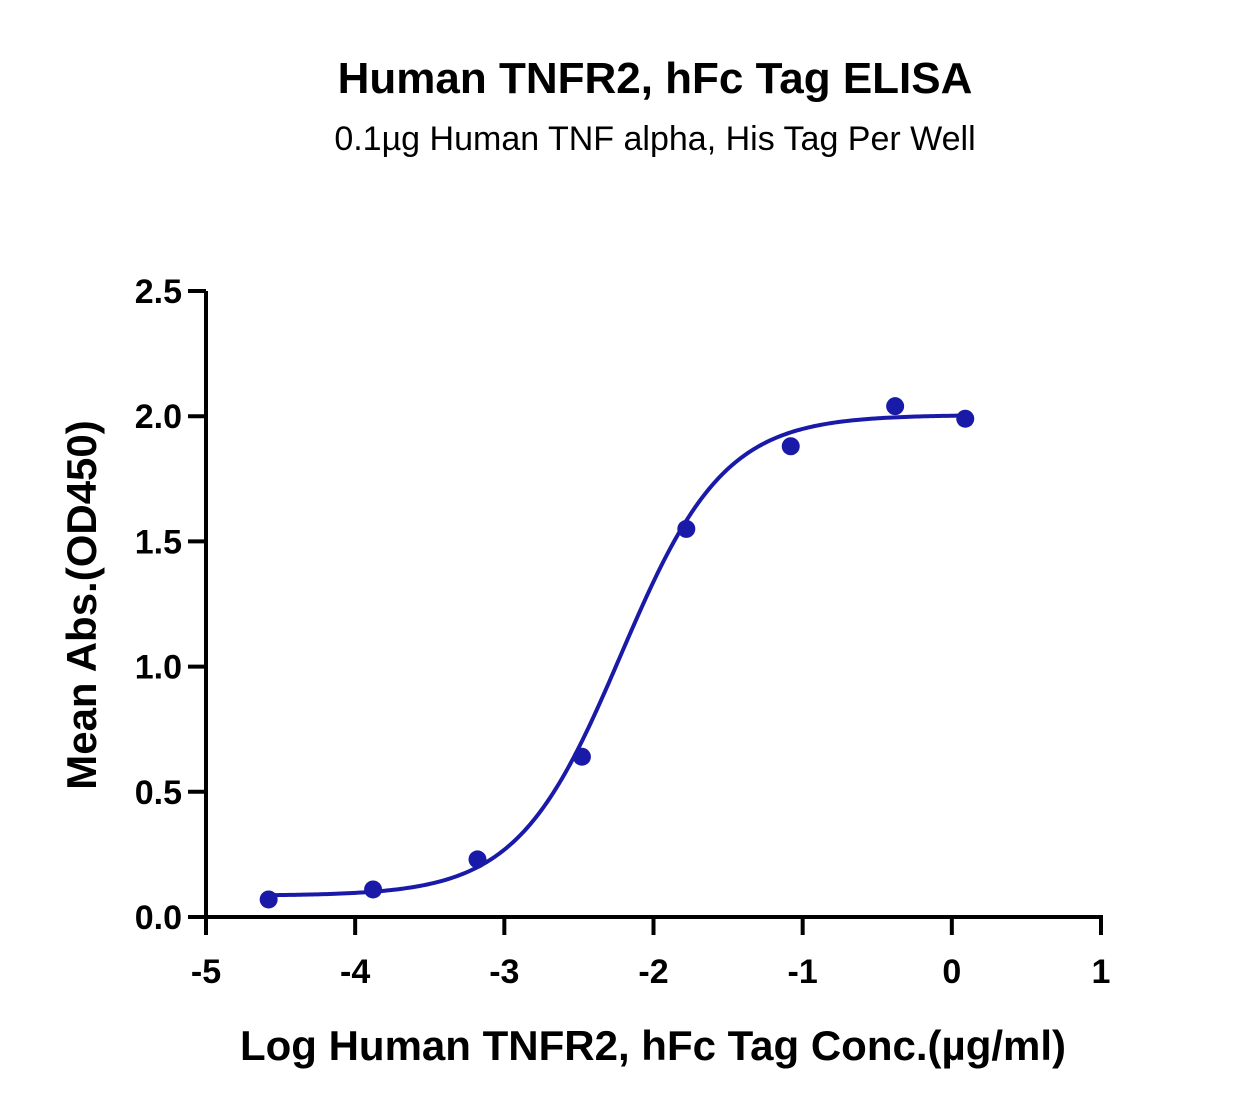 Image resolution: width=1233 pixels, height=1117 pixels. I want to click on x-axis-label: Log Human TNFR2, hFc Tag Conc.(µg/ml), so click(653, 1045).